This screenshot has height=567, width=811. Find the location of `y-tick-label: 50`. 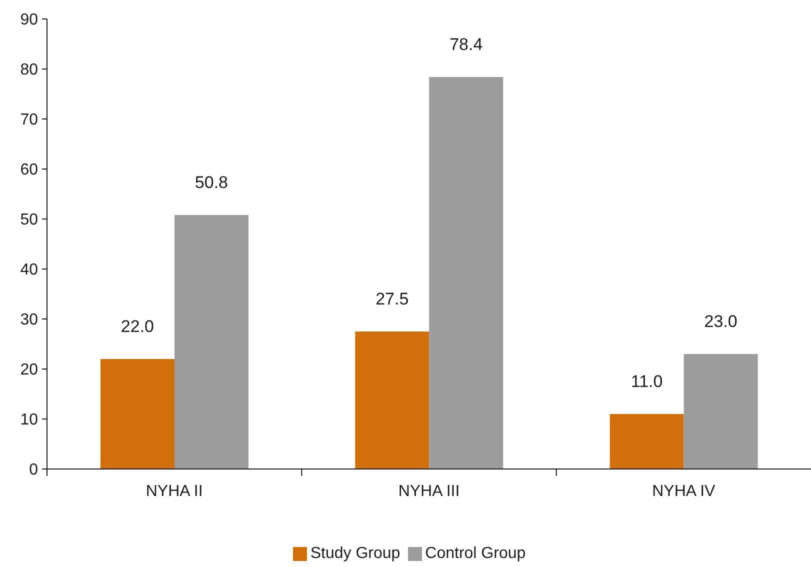

y-tick-label: 50 is located at coordinates (29, 220).